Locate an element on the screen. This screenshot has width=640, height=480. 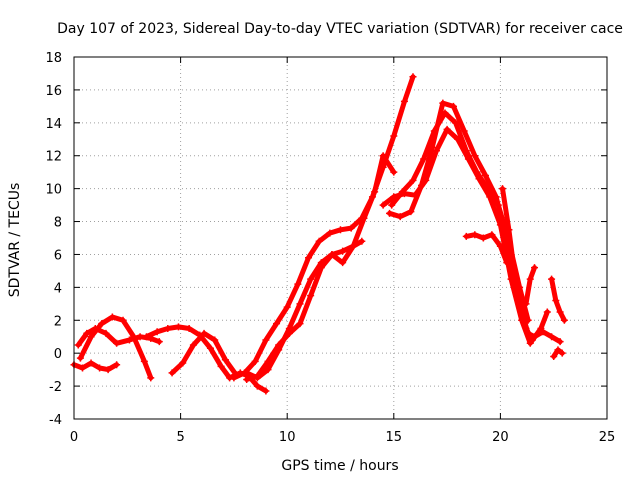
x-tick-label: 15 is located at coordinates (394, 437).